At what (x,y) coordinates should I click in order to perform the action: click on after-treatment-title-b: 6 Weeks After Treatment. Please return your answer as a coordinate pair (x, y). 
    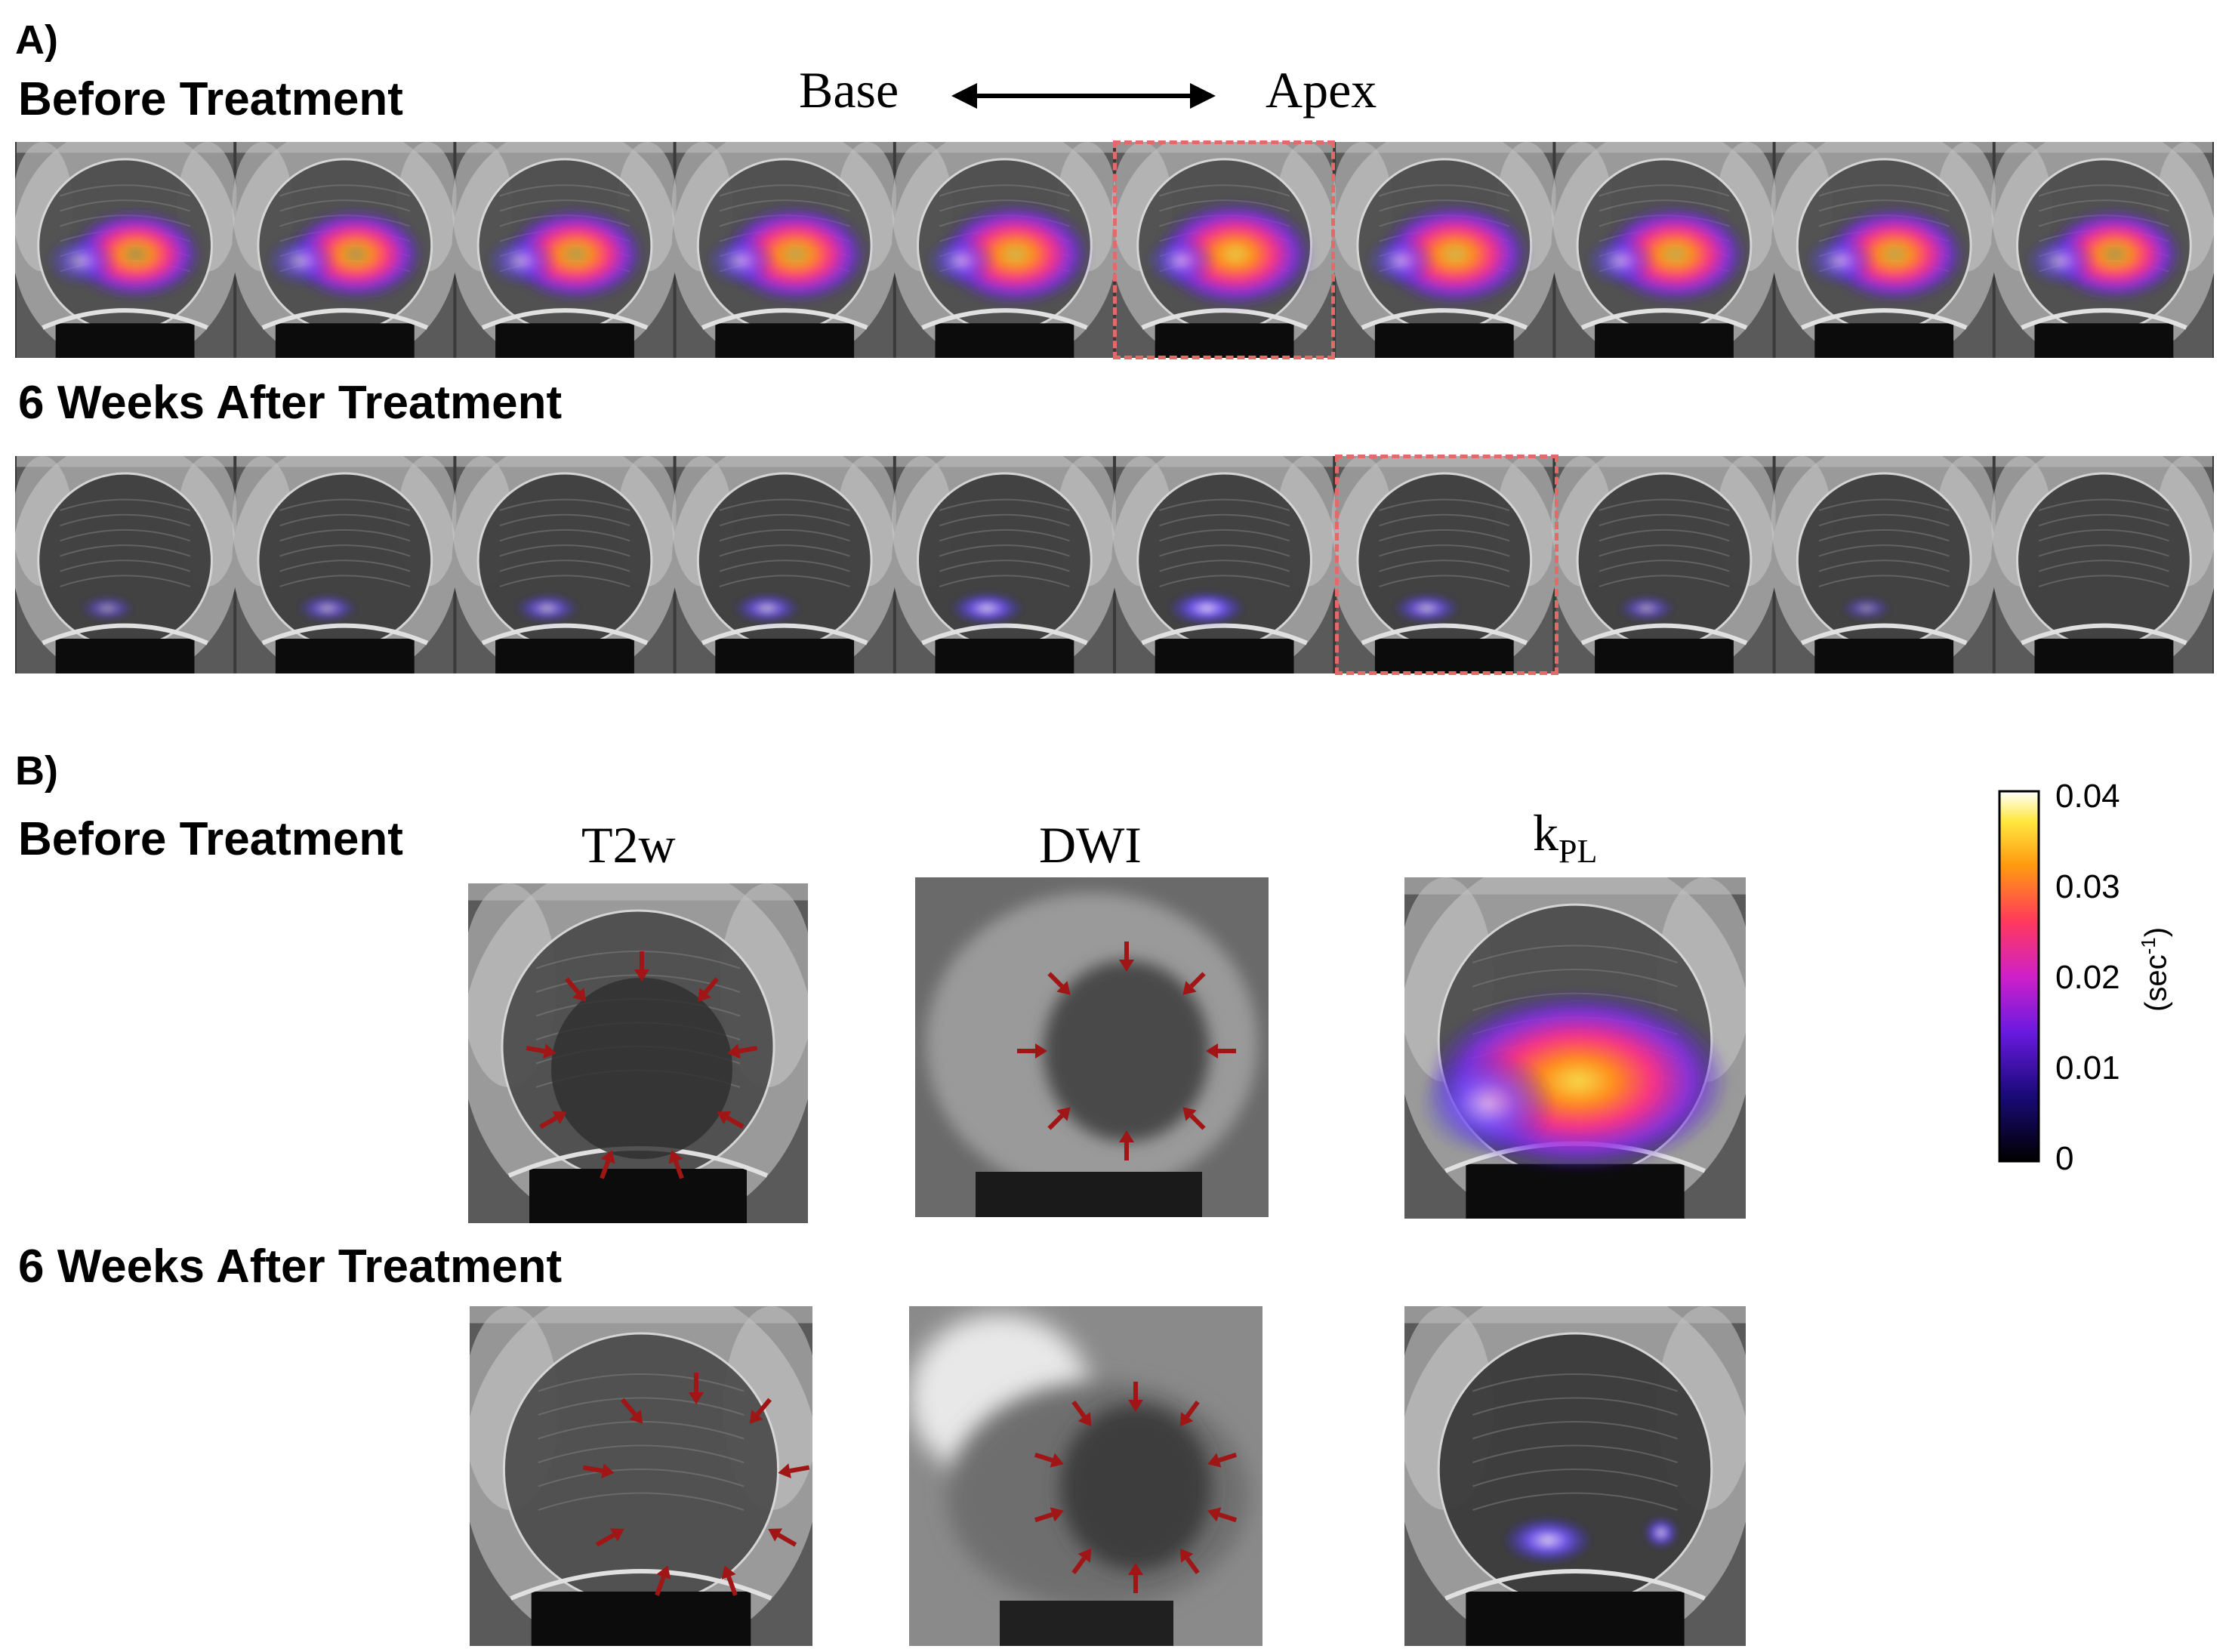
    Looking at the image, I should click on (290, 1267).